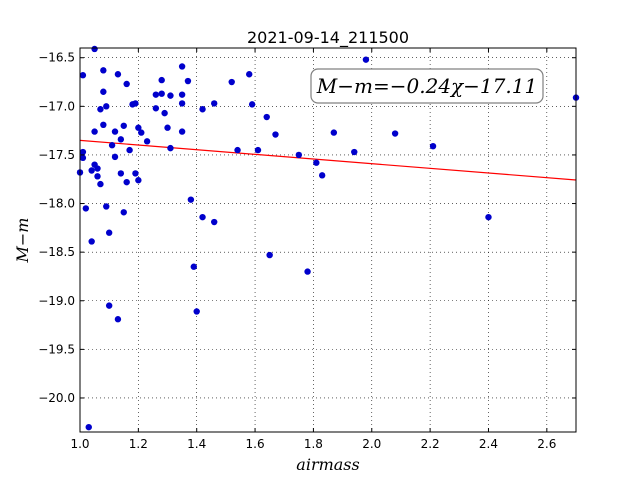 The image size is (640, 480). What do you see at coordinates (327, 464) in the screenshot?
I see `x-axis-label: airmass` at bounding box center [327, 464].